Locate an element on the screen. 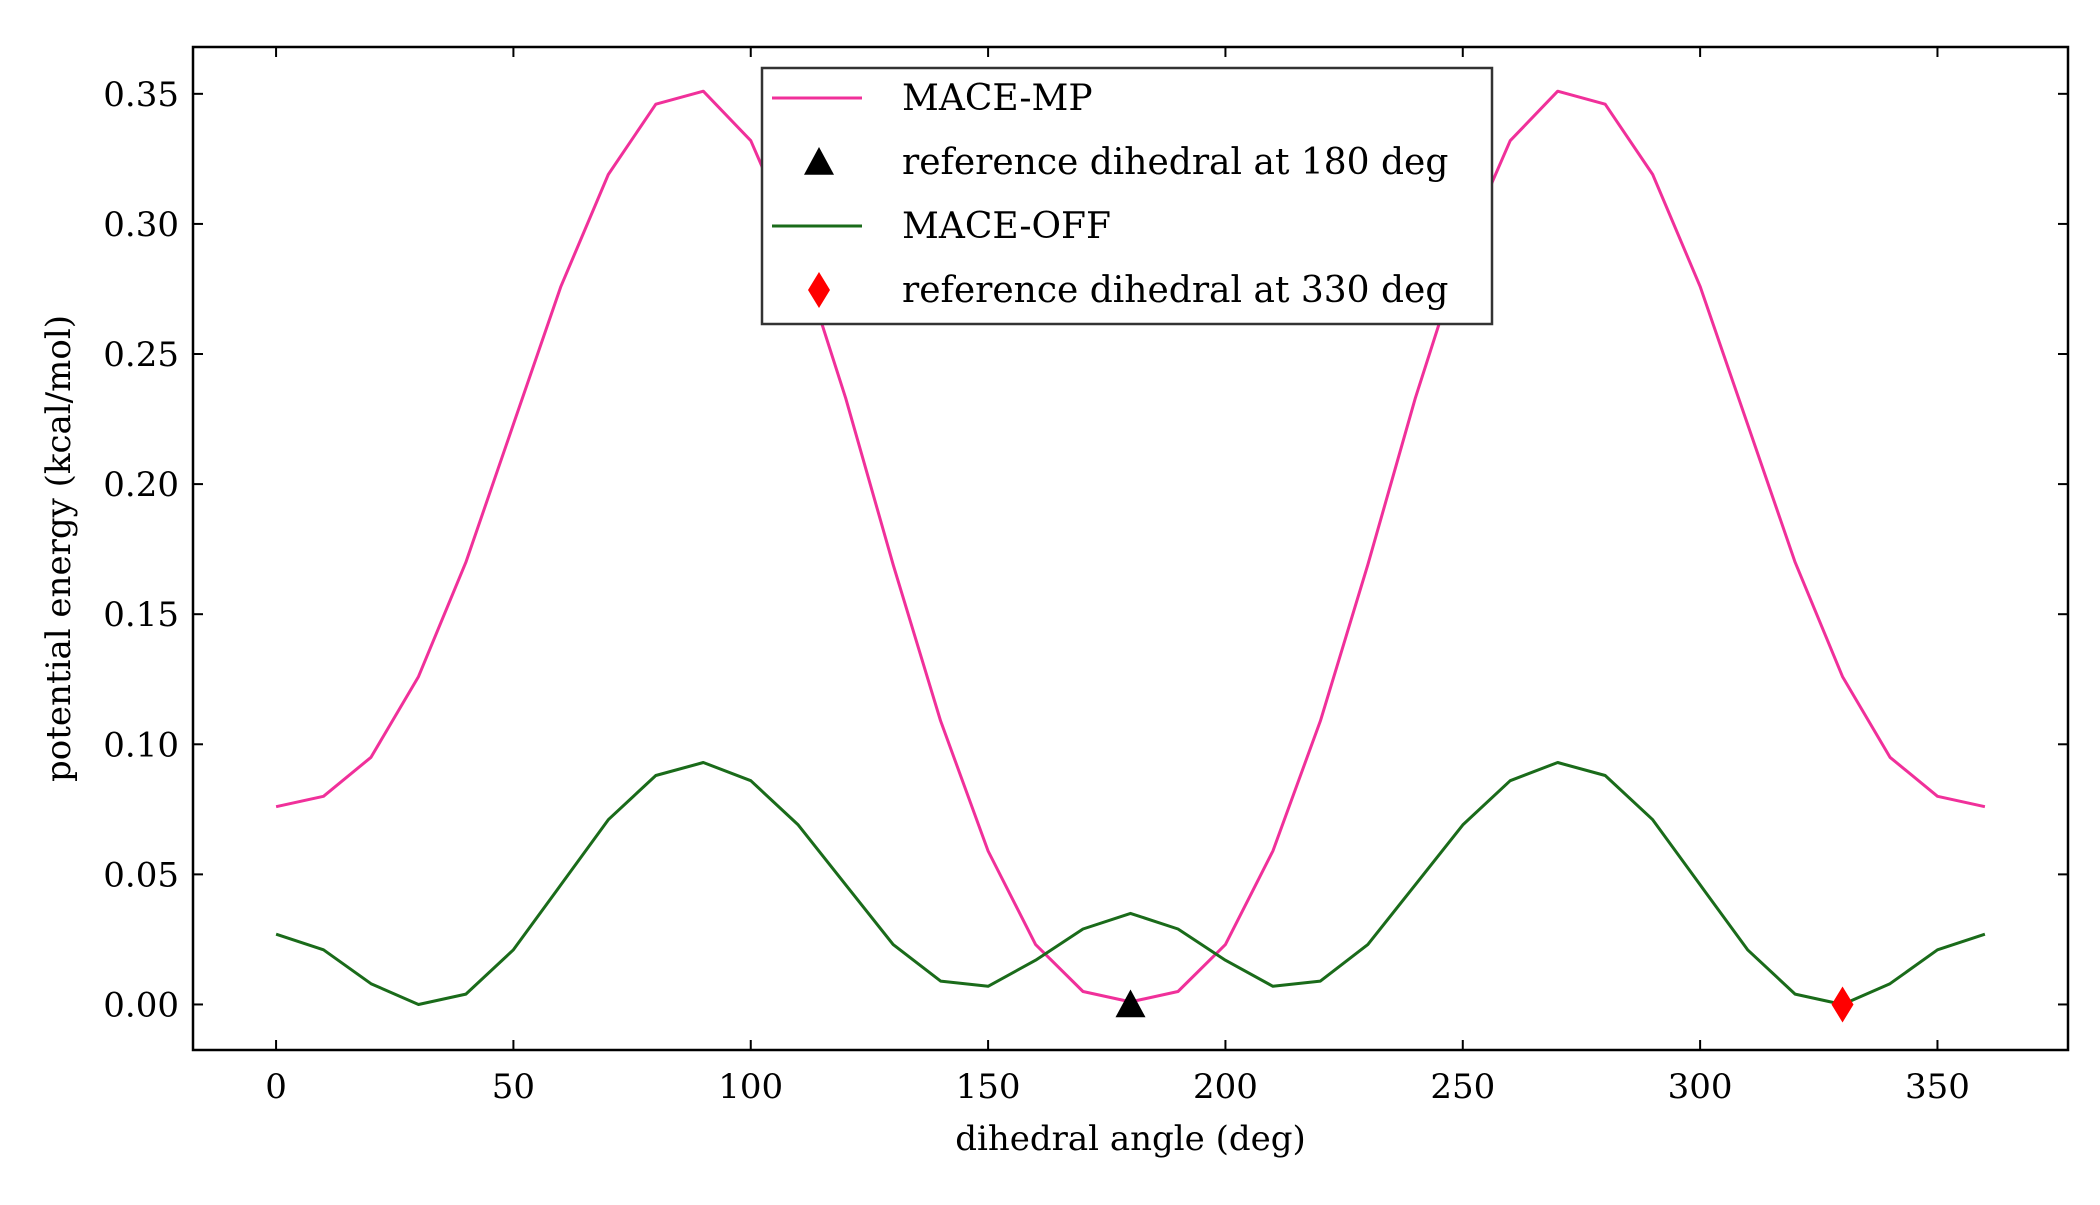  legend-box is located at coordinates (1127, 196).